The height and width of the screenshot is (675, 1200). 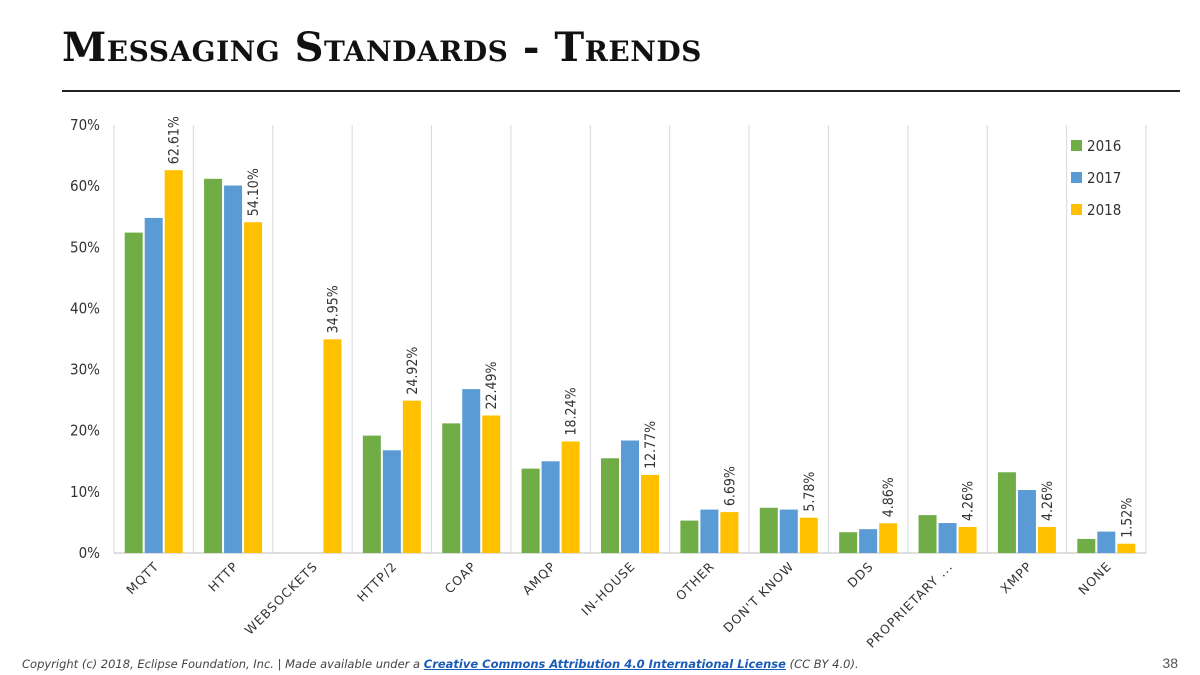 I want to click on legend-swatch-2018, so click(x=1076, y=209).